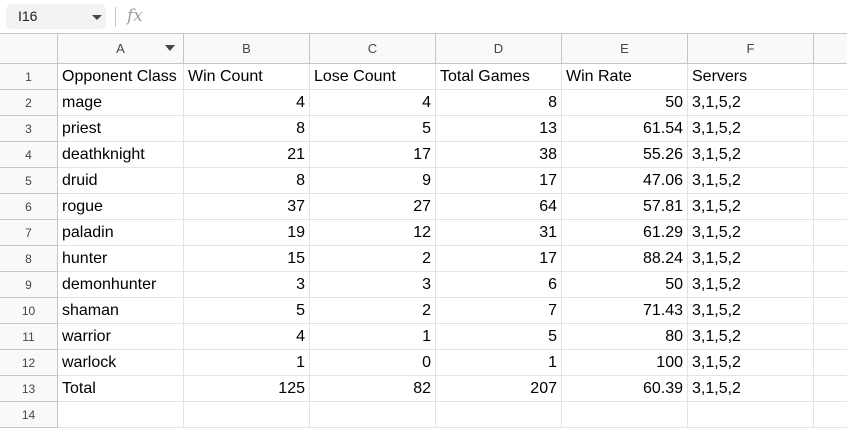  What do you see at coordinates (121, 129) in the screenshot?
I see `cell: priest` at bounding box center [121, 129].